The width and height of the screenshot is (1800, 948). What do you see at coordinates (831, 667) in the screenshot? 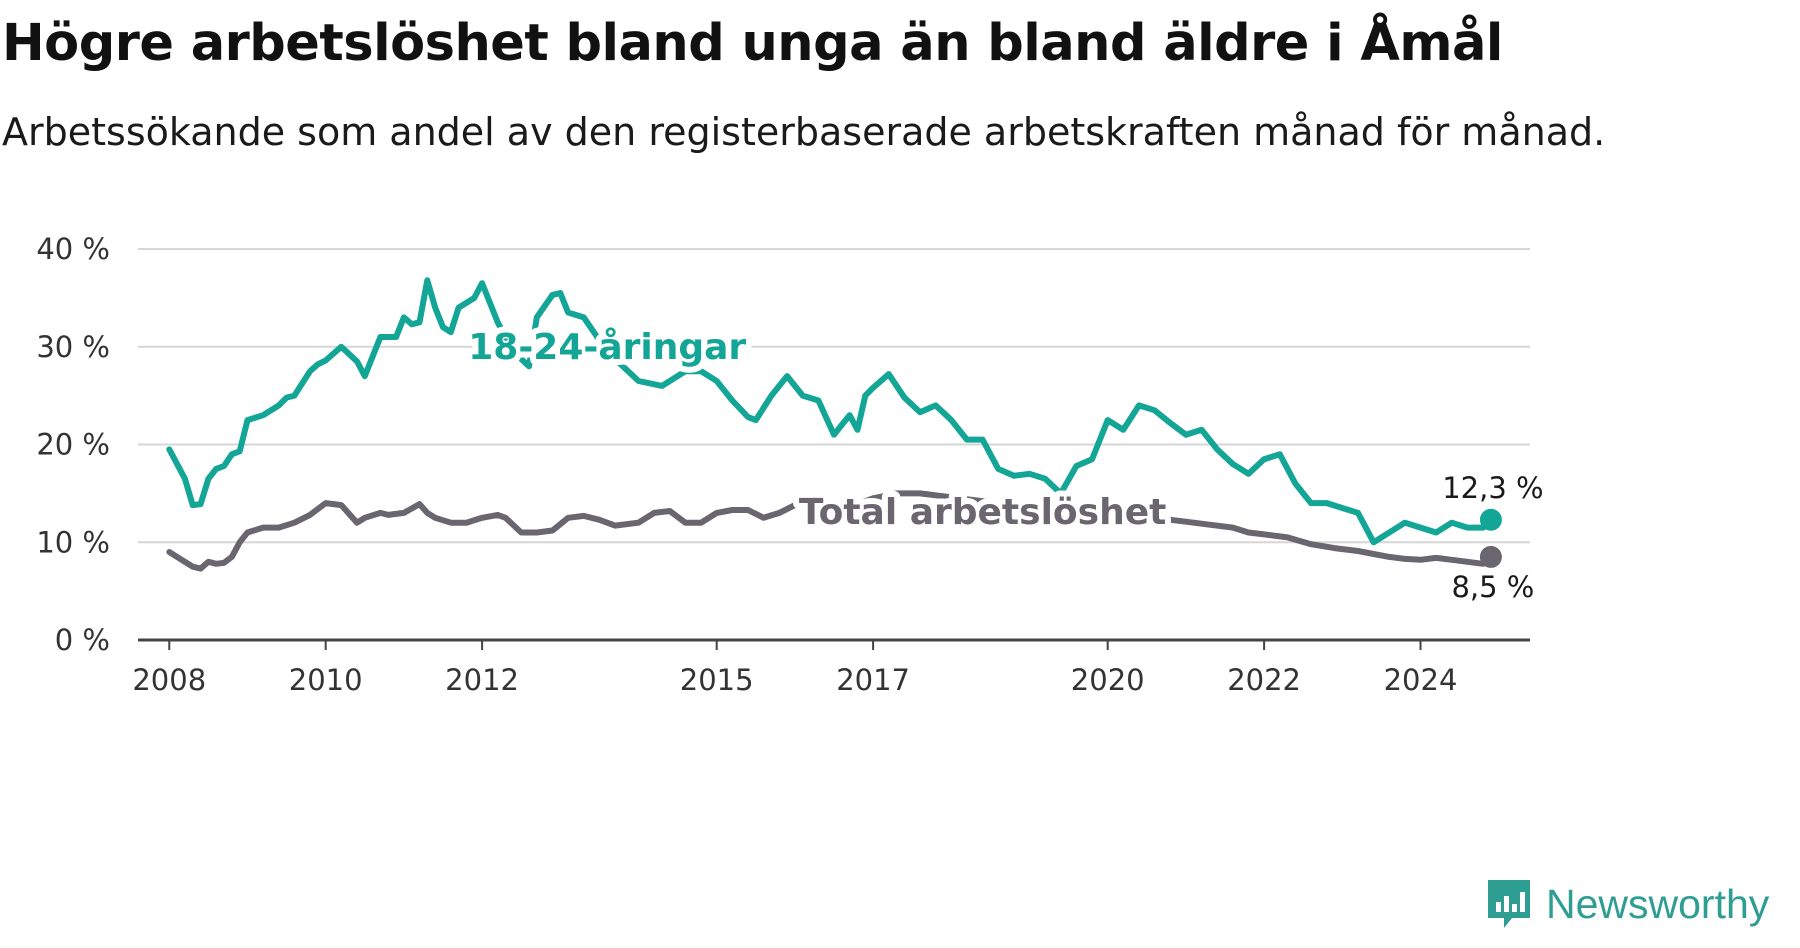
I see `x-axis: 2008 2010 2012 2015 2017 2020 2022 2024` at bounding box center [831, 667].